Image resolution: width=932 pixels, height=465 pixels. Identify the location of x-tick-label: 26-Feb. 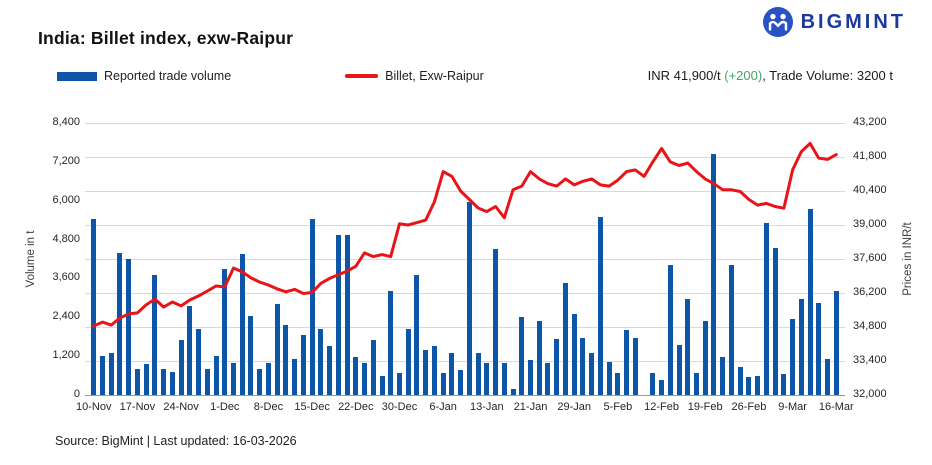
(749, 407).